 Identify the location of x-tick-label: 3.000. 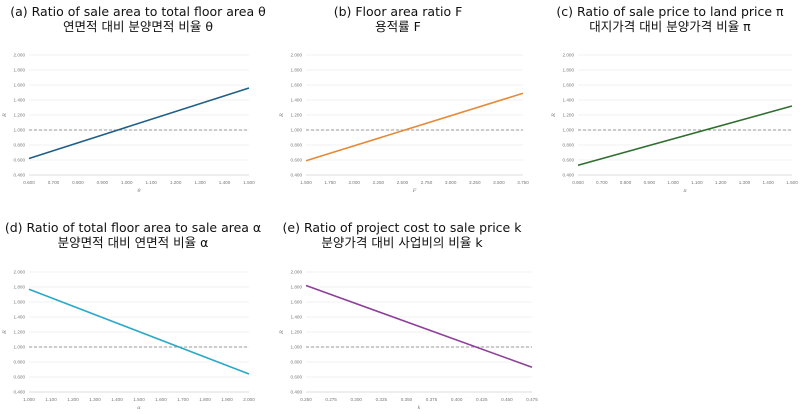
(451, 182).